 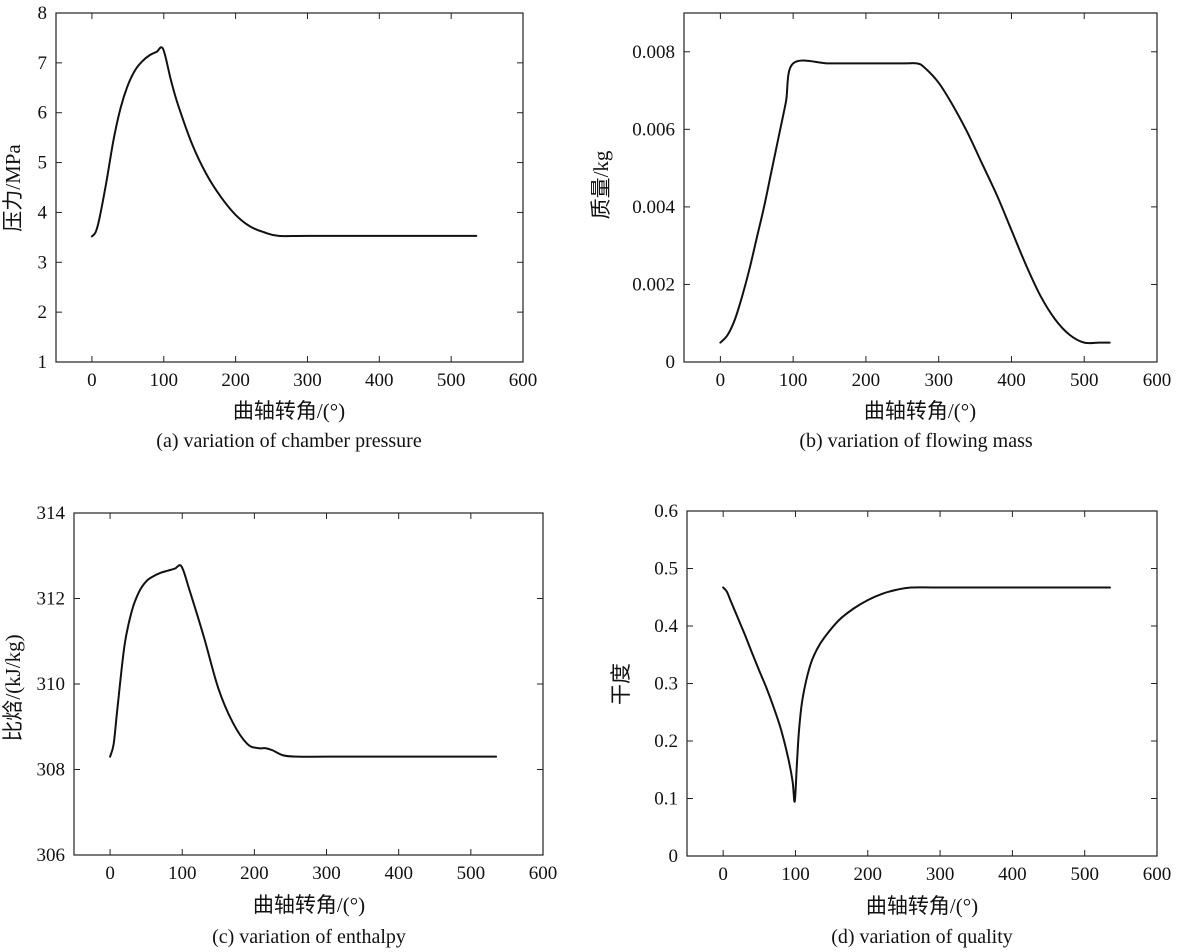 I want to click on y-tick-label: 314, so click(x=51, y=513).